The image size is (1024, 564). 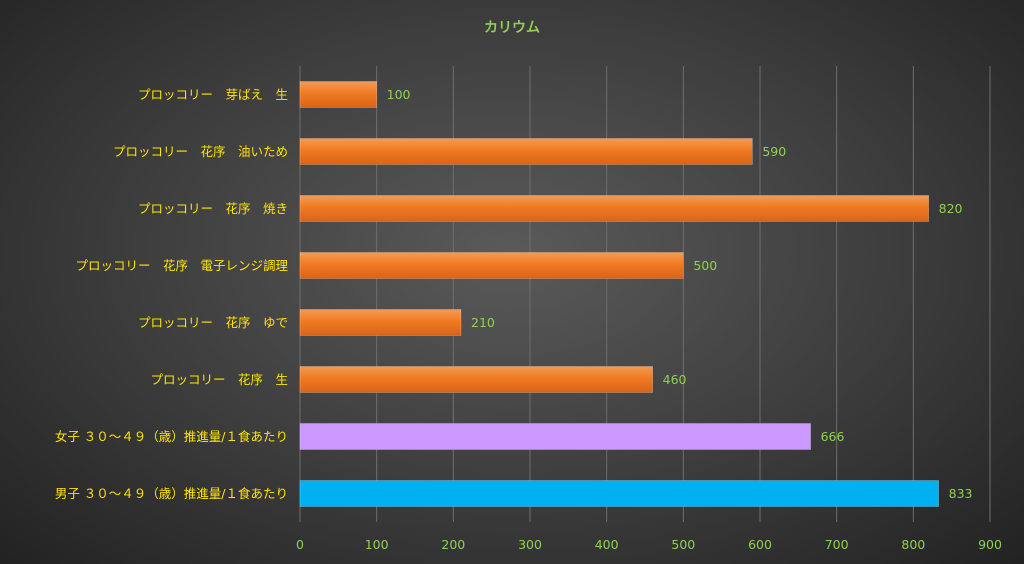 What do you see at coordinates (219, 379) in the screenshot?
I see `category-label: プロッコリー 花序 生` at bounding box center [219, 379].